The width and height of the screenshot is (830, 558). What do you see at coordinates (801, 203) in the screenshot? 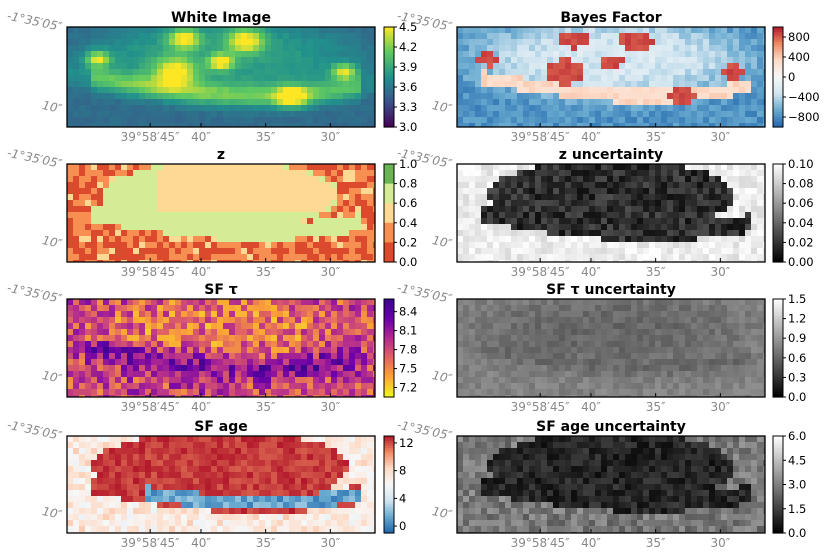
I see `colorbar-tick-label: 0.06` at bounding box center [801, 203].